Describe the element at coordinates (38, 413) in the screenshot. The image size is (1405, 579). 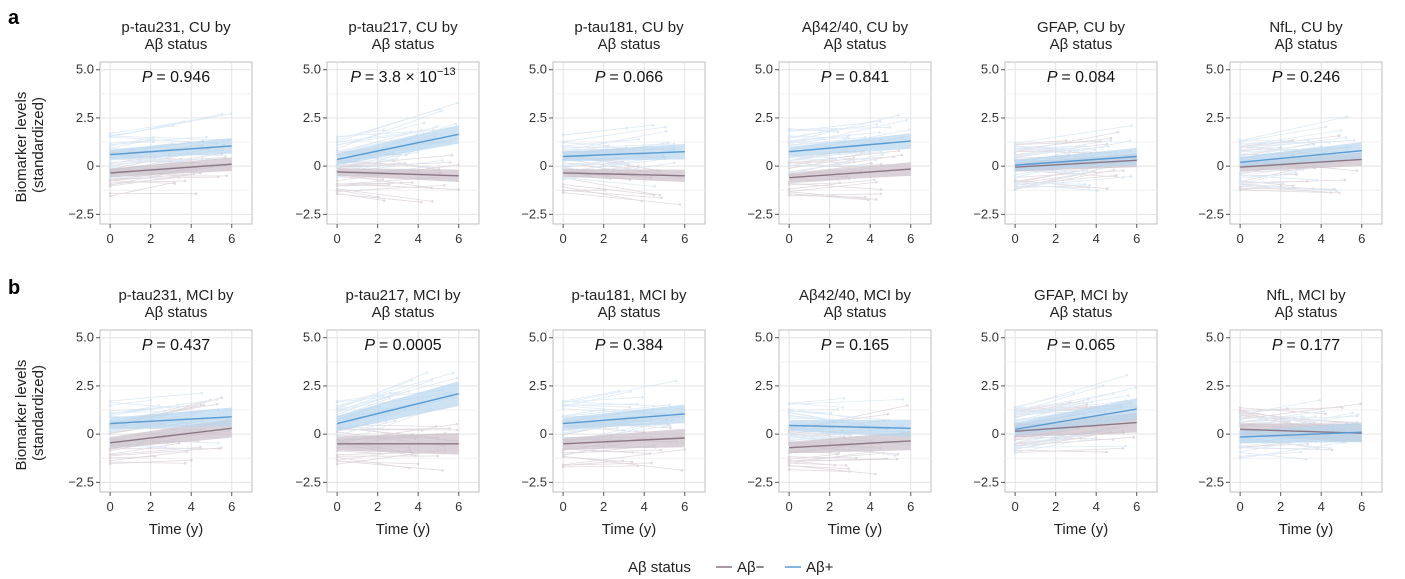
I see `ylabel-line2: (standardized)` at that location.